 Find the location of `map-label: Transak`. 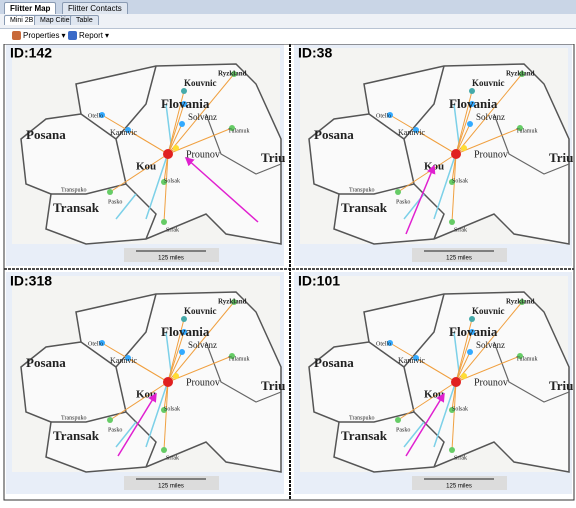

map-label: Transak is located at coordinates (76, 207).